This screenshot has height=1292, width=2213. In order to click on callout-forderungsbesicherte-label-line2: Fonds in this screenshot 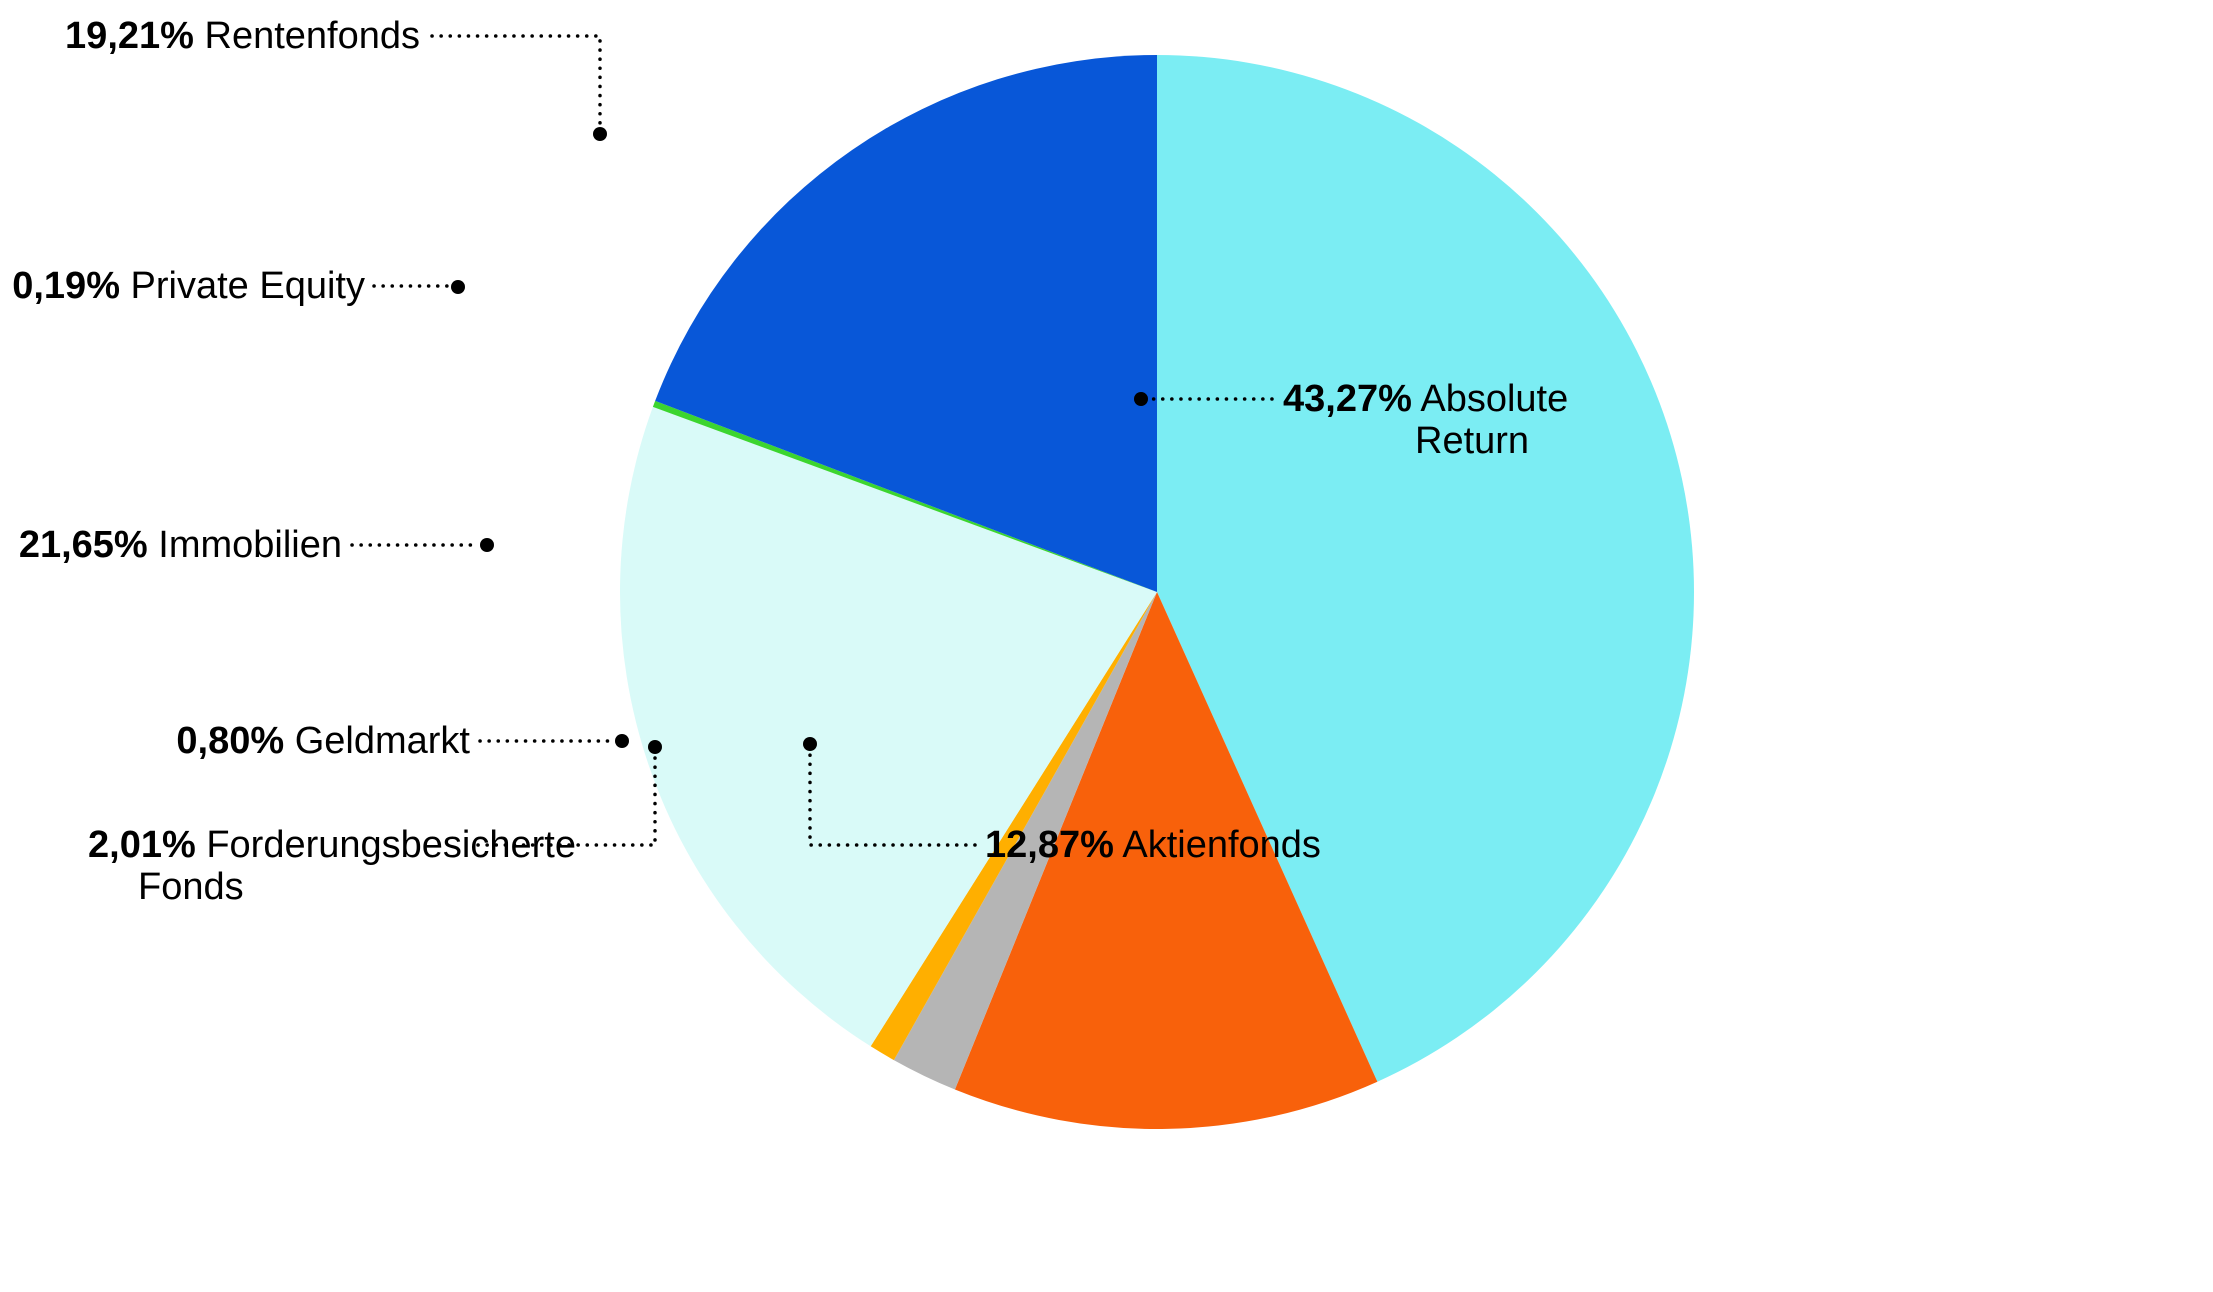, I will do `click(191, 887)`.